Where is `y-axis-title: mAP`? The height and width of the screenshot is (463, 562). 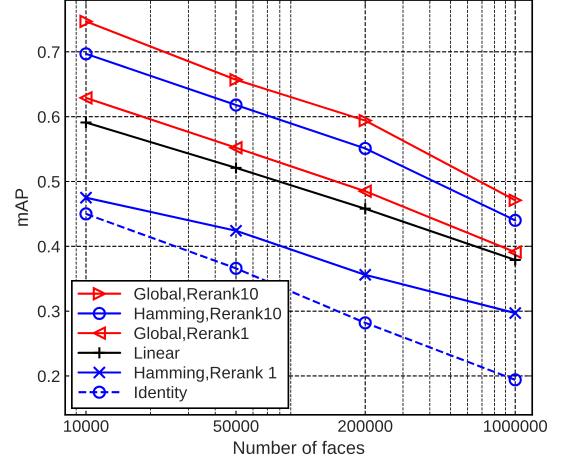 y-axis-title: mAP is located at coordinates (21, 207).